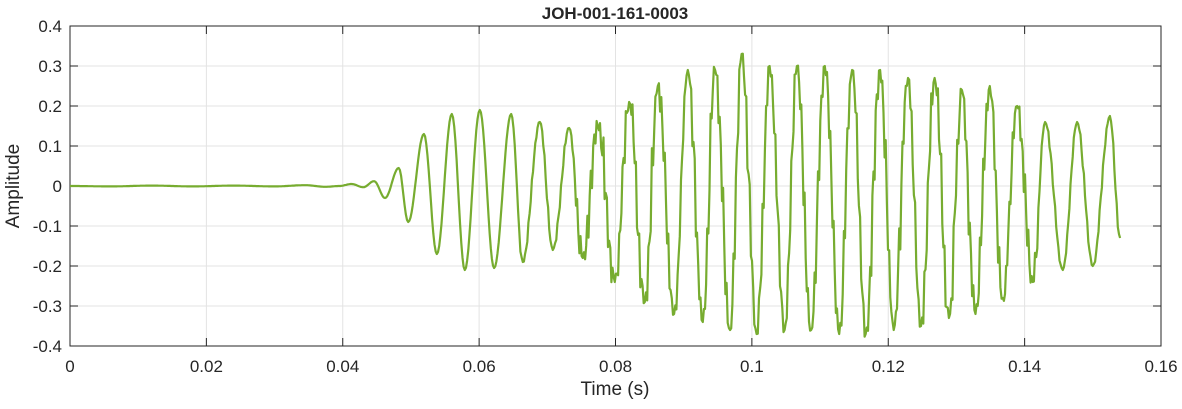  Describe the element at coordinates (1024, 366) in the screenshot. I see `x-tick-label: 0.14` at that location.